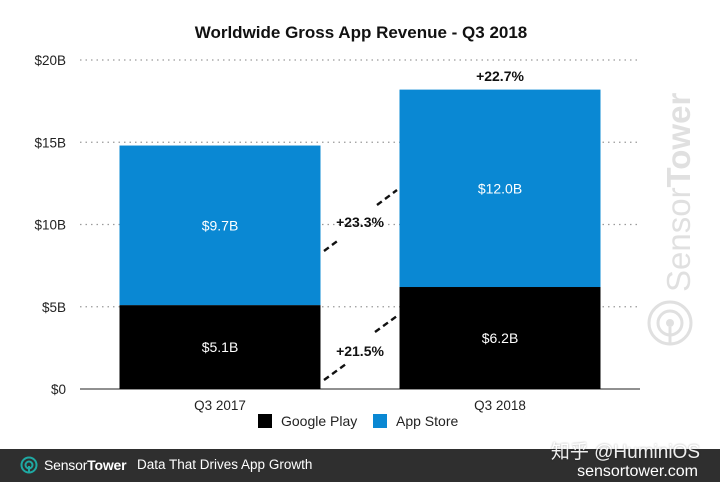 The height and width of the screenshot is (482, 720). Describe the element at coordinates (637, 471) in the screenshot. I see `footer-site-link: sensortower.com` at that location.